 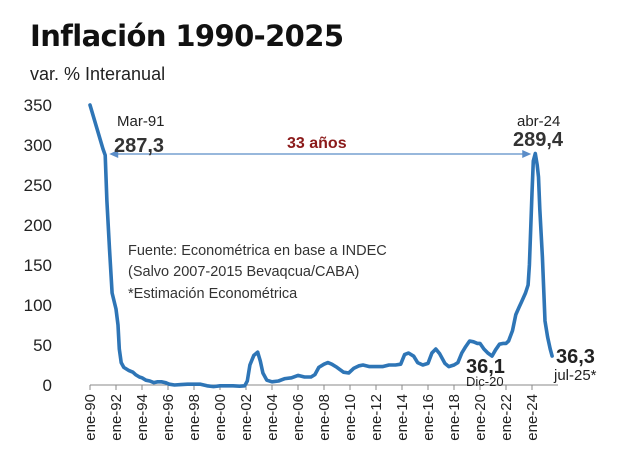 What do you see at coordinates (139, 146) in the screenshot?
I see `mar91-value: 287,3` at bounding box center [139, 146].